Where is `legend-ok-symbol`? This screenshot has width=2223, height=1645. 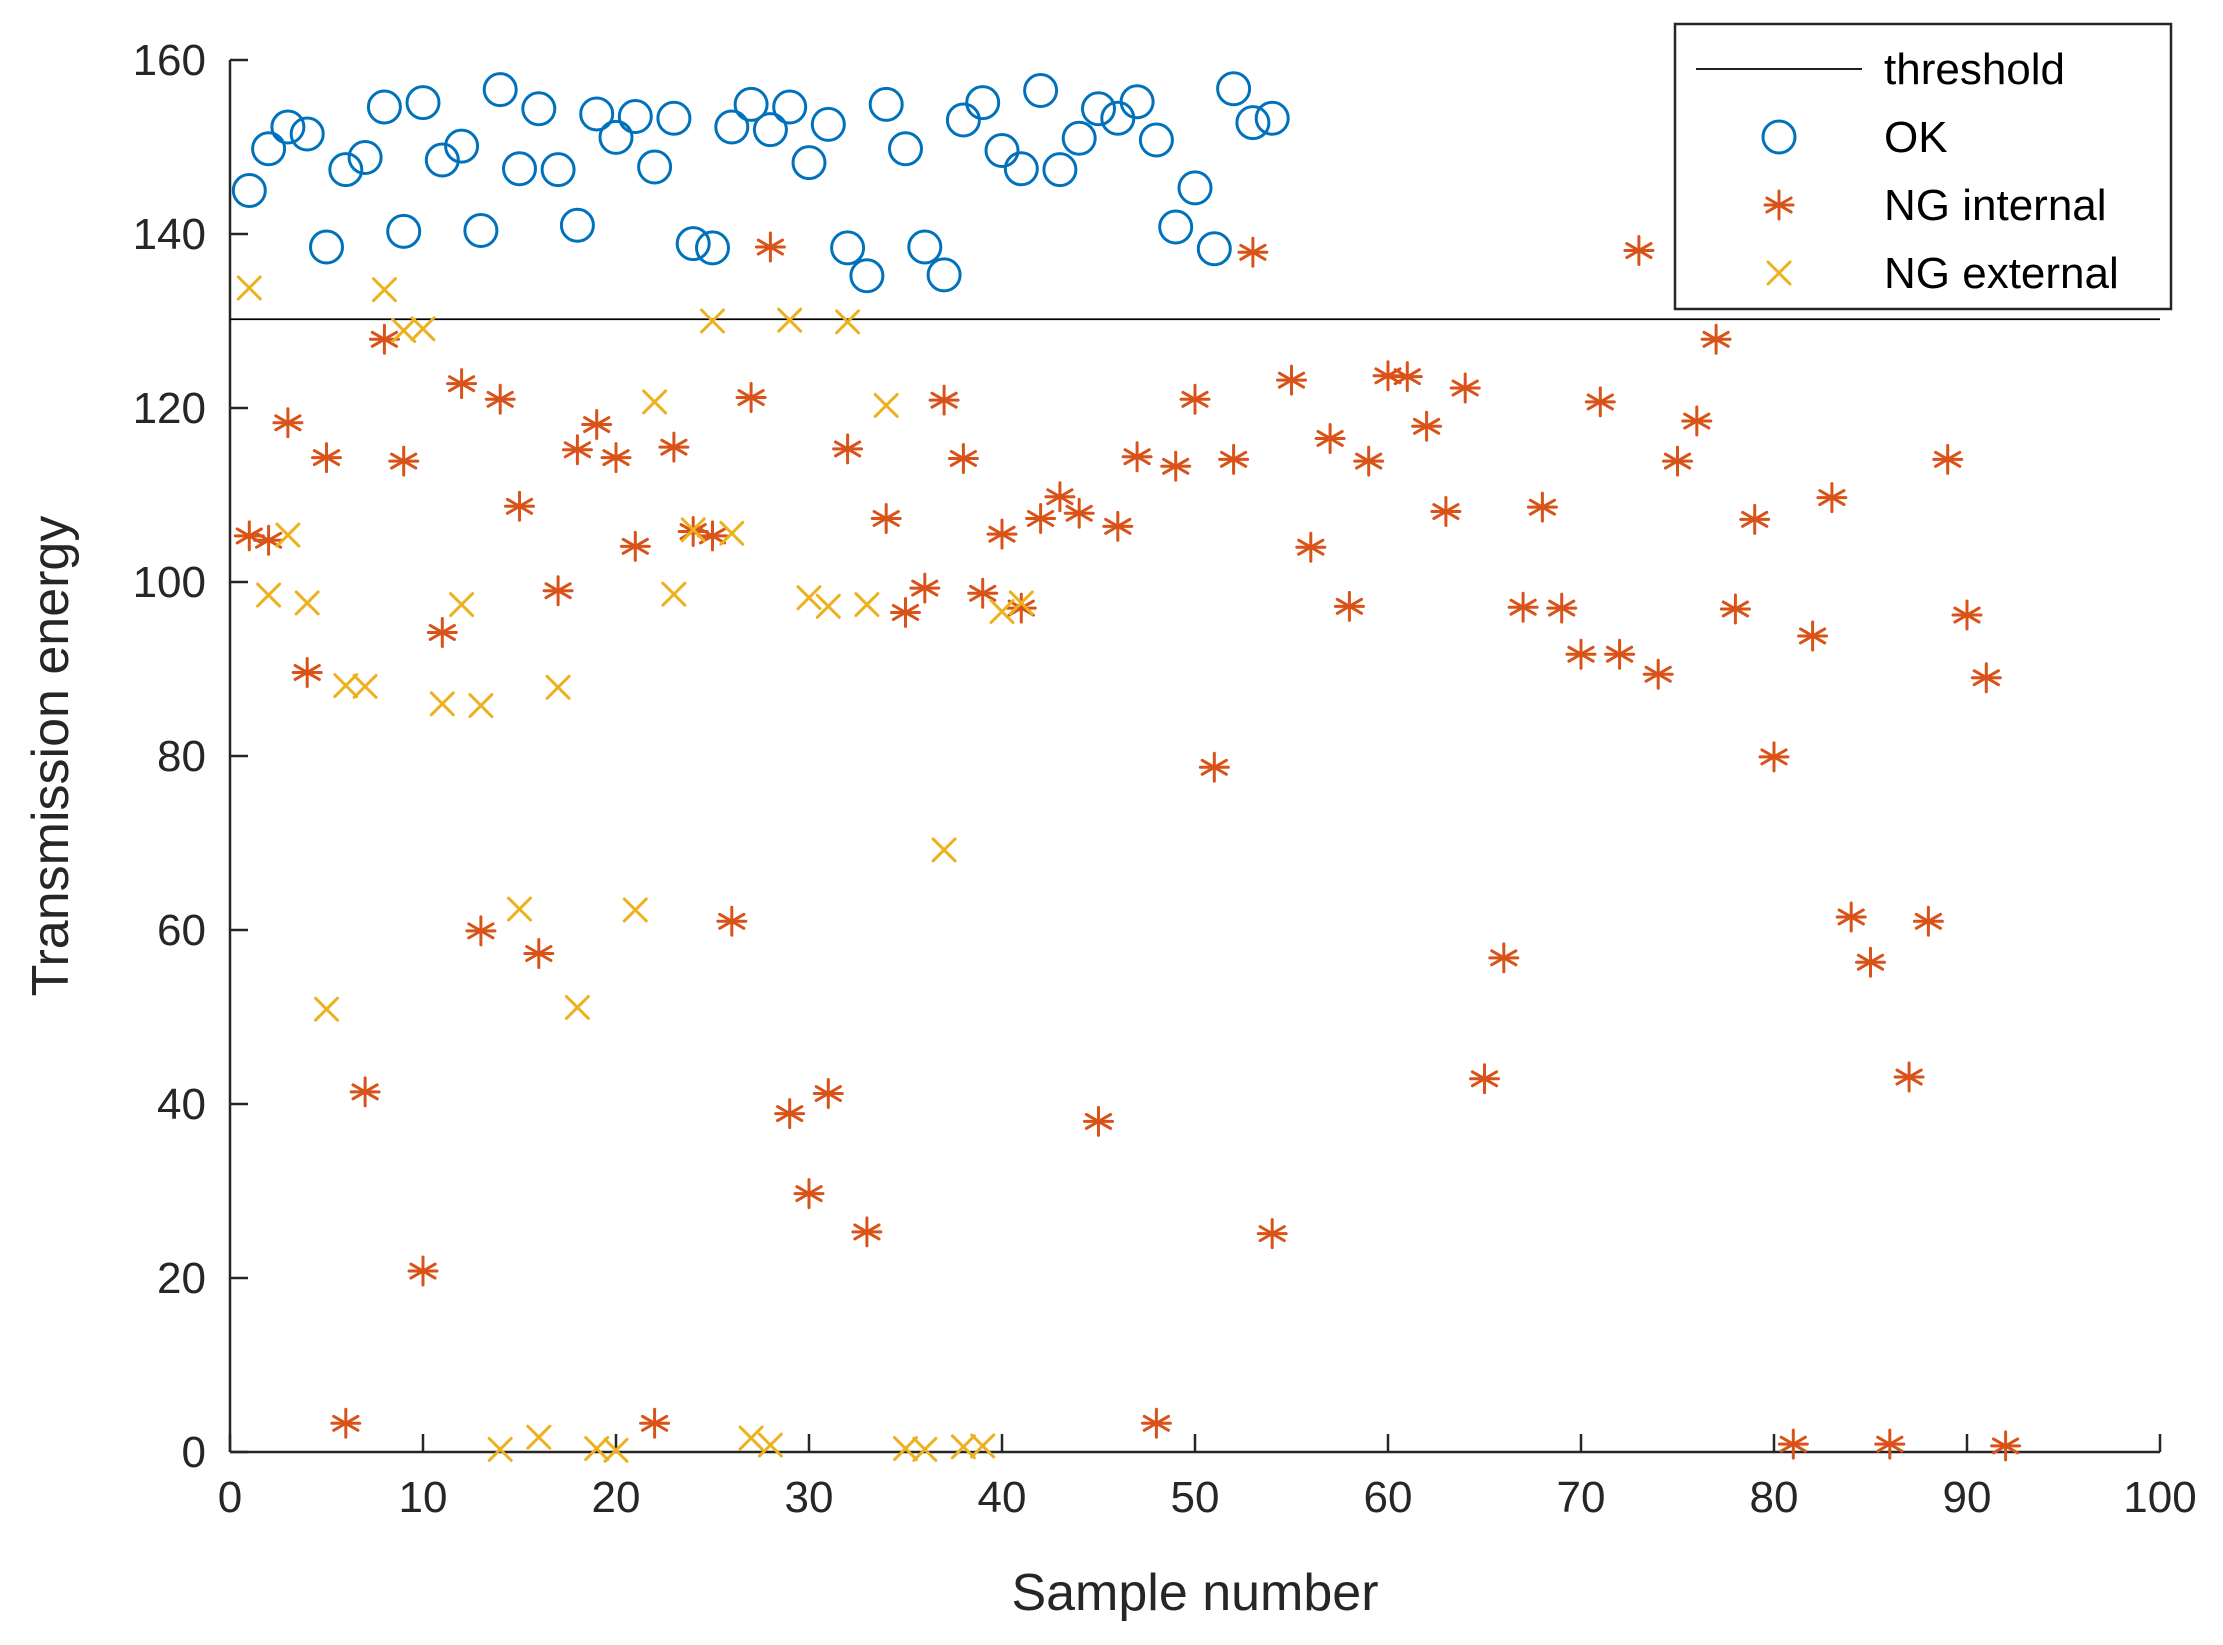 legend-ok-symbol is located at coordinates (1779, 137).